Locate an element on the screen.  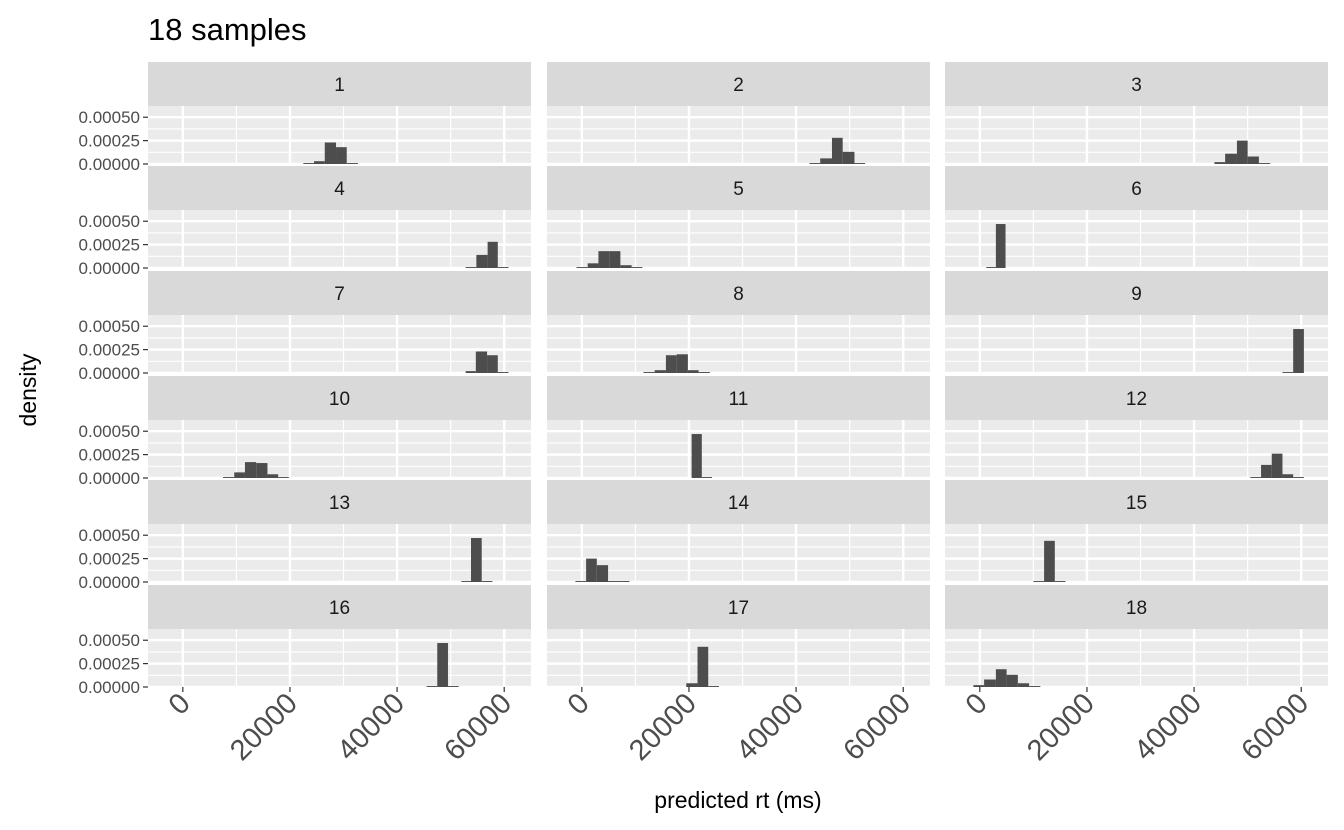
x-axis-title: predicted rt (ms) is located at coordinates (737, 800).